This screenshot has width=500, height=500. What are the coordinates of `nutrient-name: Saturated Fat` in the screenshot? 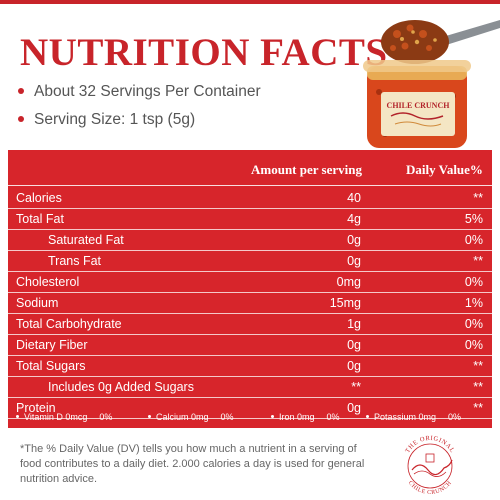 It's located at (86, 240).